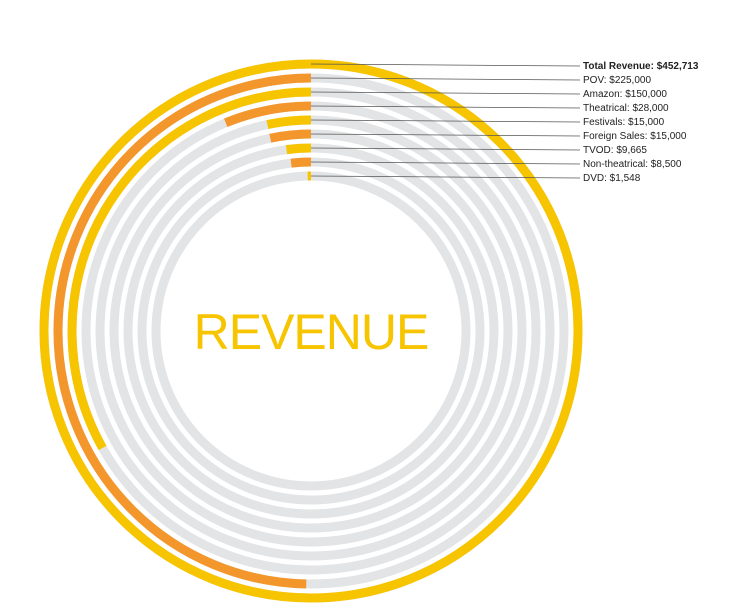 The height and width of the screenshot is (616, 739). I want to click on ring-arc-festivals, so click(289, 122).